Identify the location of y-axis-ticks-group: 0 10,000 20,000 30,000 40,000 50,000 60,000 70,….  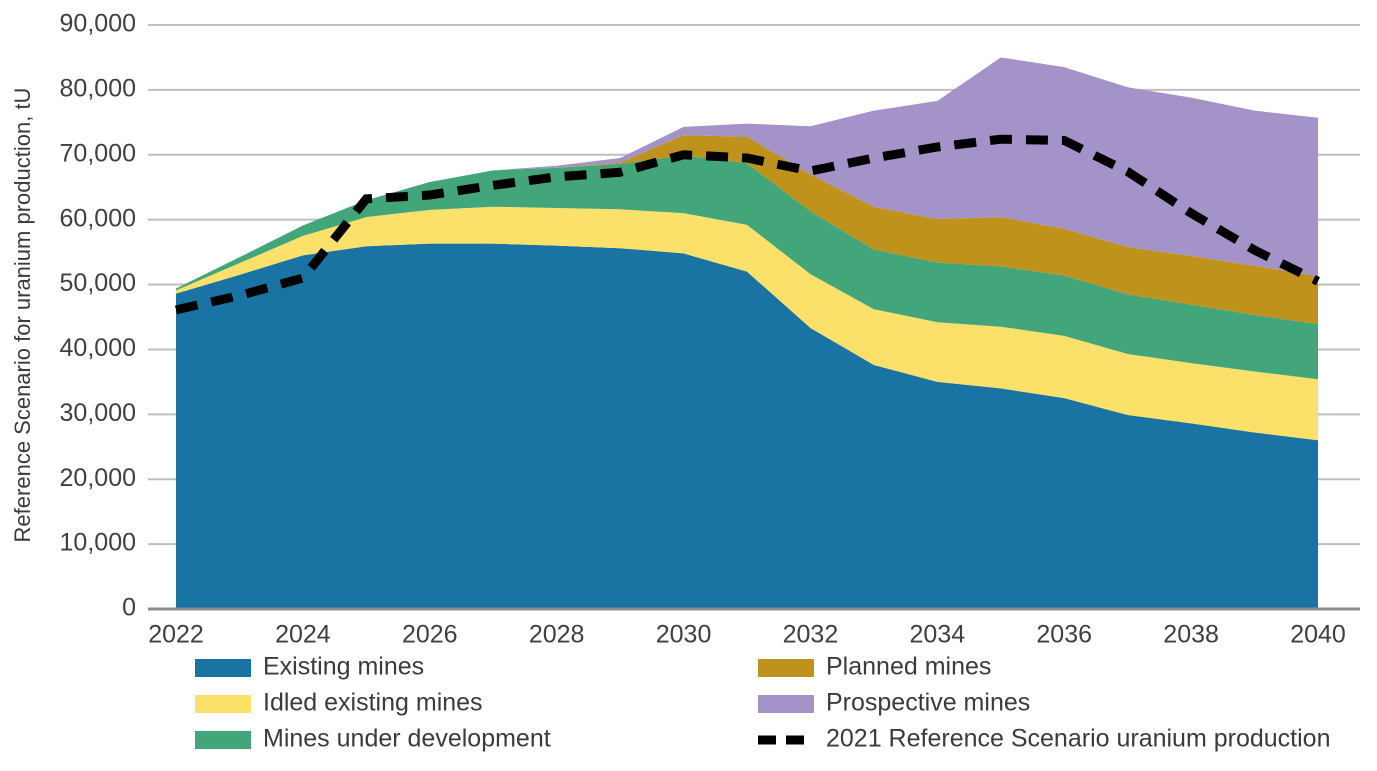
(98, 316).